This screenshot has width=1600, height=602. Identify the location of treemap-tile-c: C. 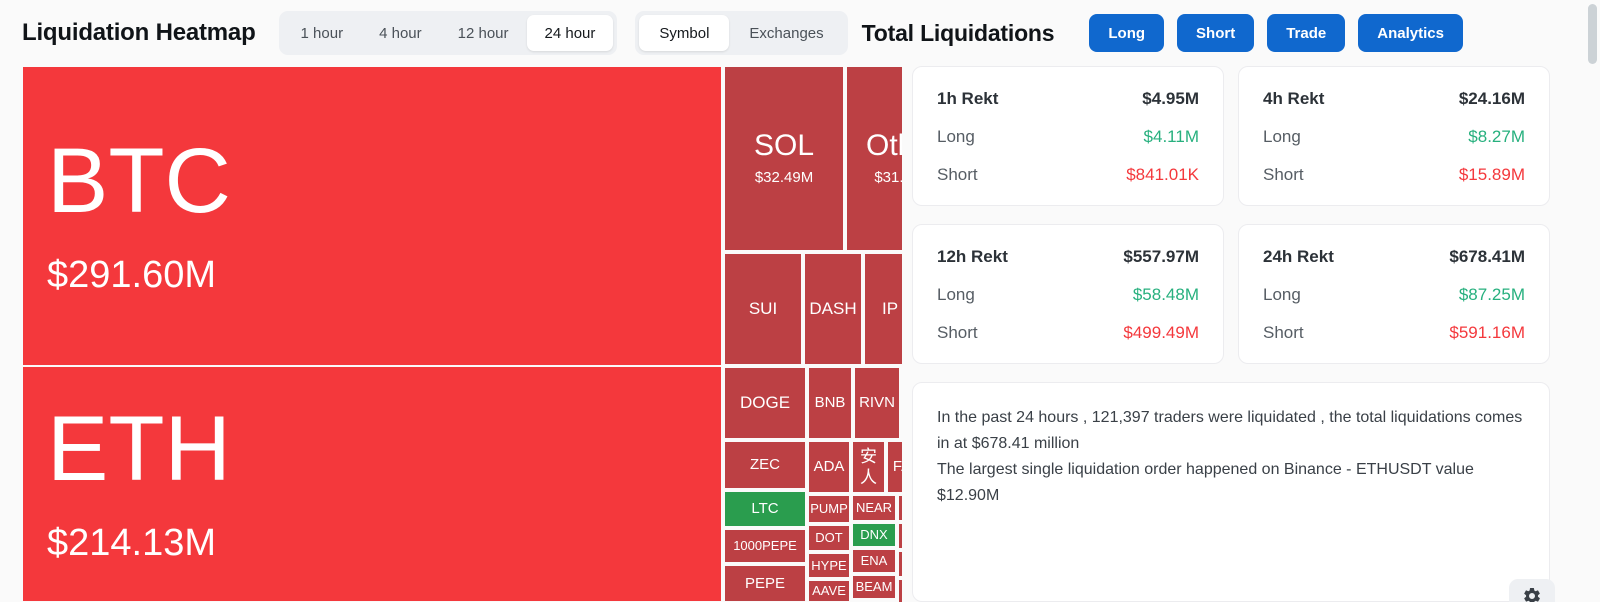
(900, 508).